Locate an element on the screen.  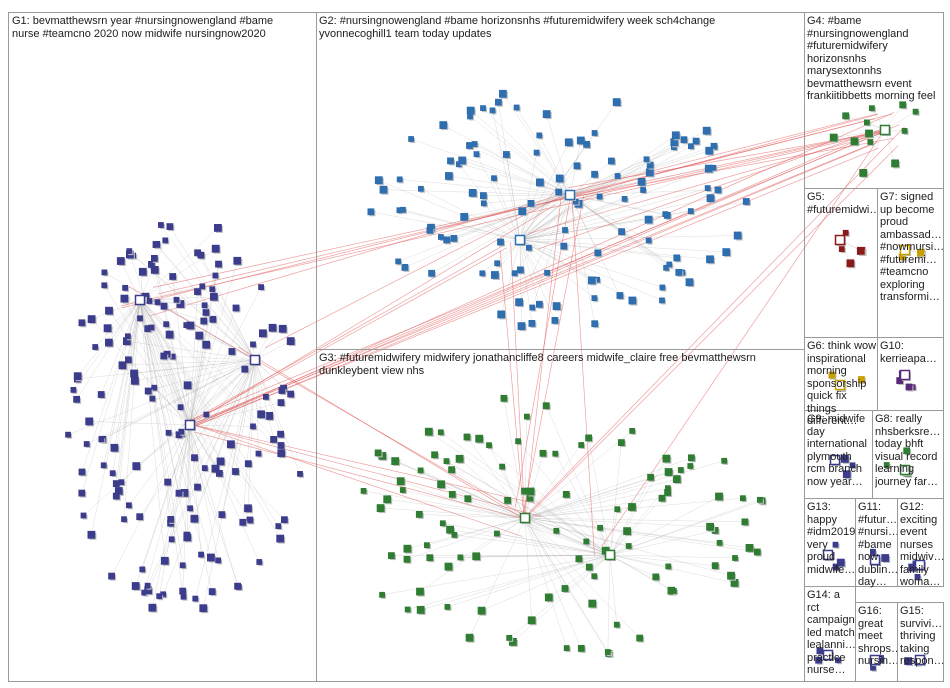
group-panel-g8 is located at coordinates (908, 454).